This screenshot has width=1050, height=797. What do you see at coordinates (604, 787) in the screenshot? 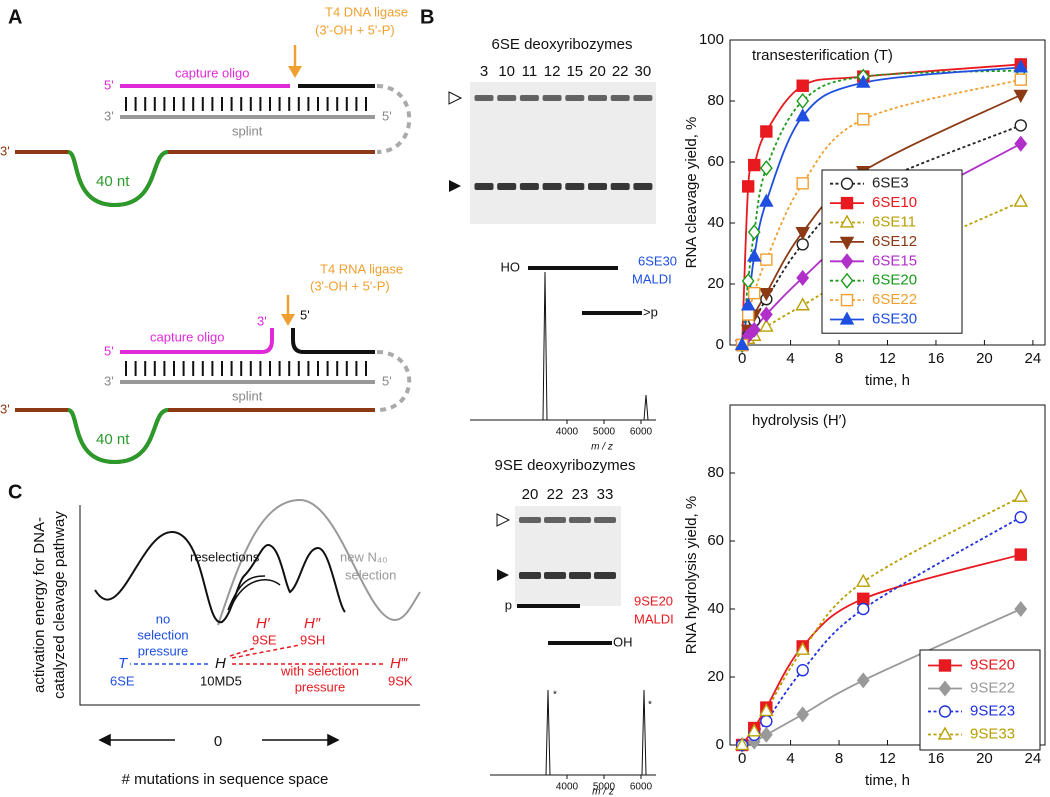
I see `tick-label: 5000` at bounding box center [604, 787].